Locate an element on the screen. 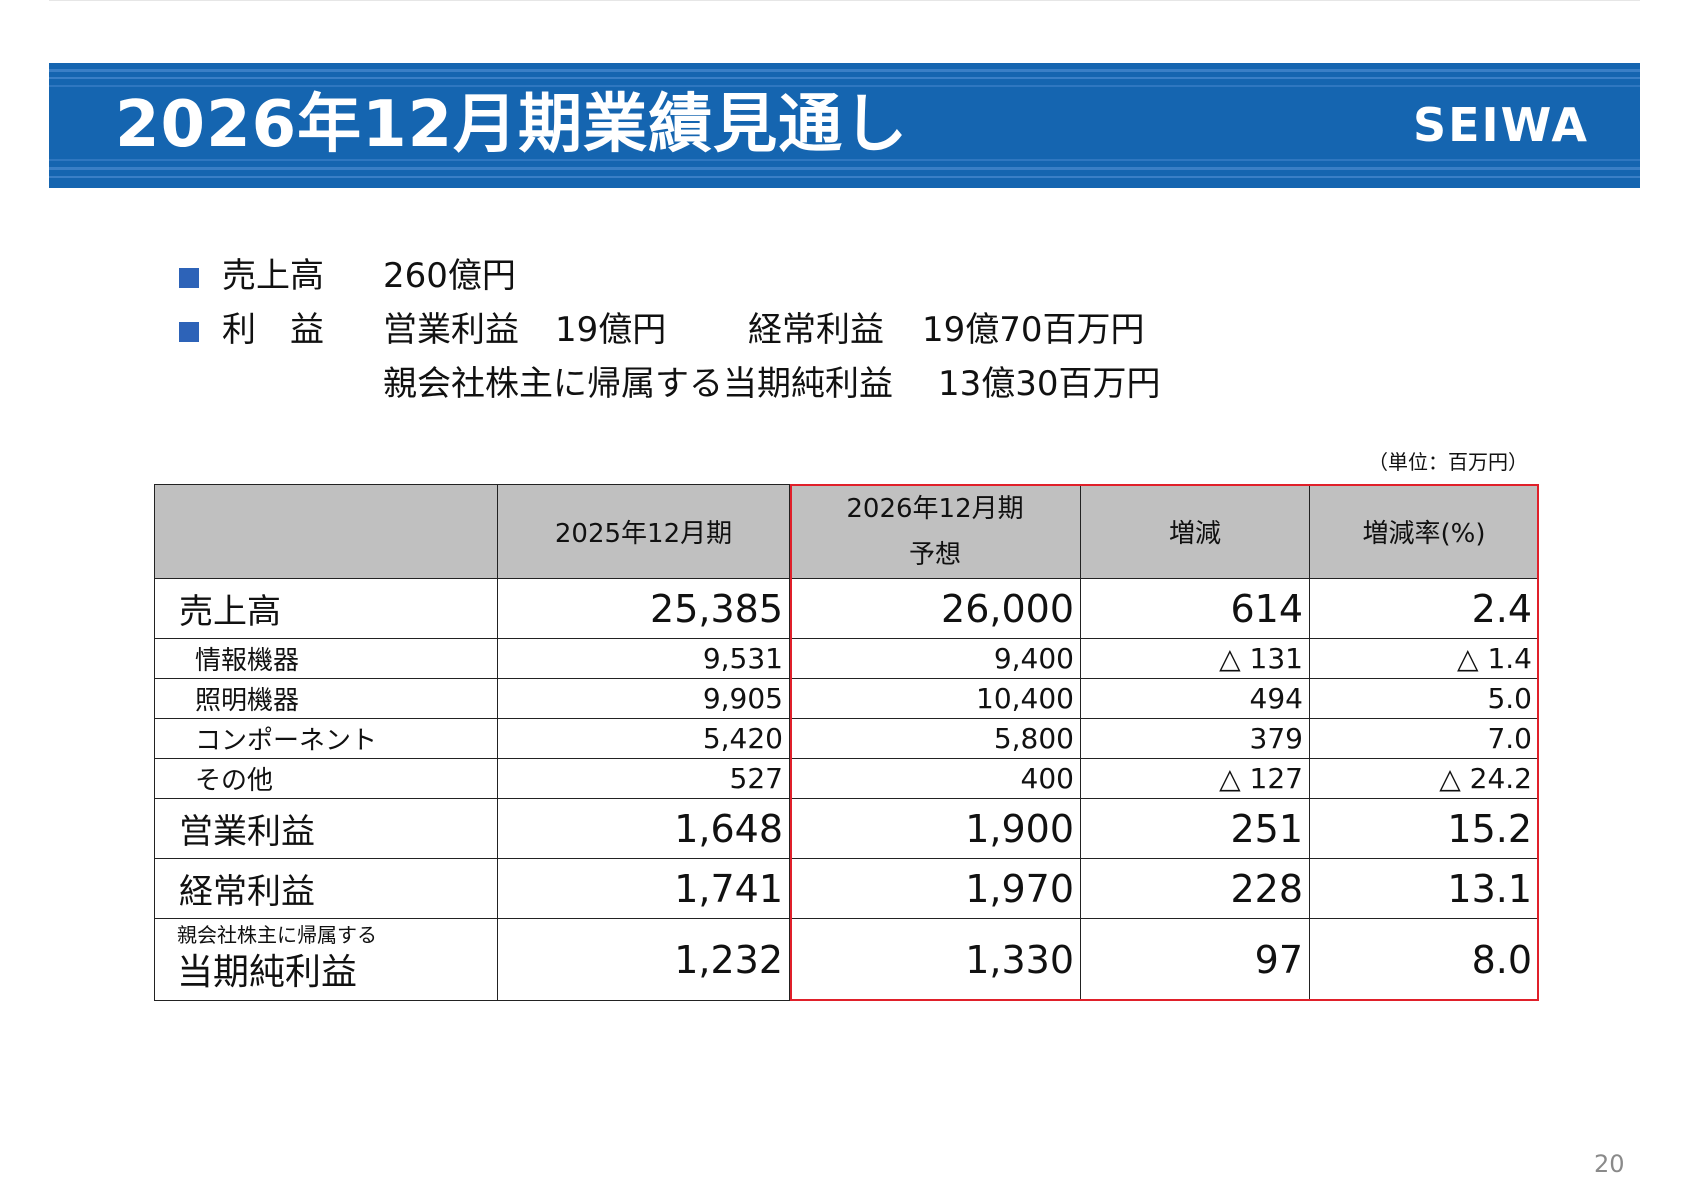 Image resolution: width=1684 pixels, height=1190 pixels. table-row: 親会社株主に帰属する 当期純利益 1,232 1,330 97 8.0 is located at coordinates (846, 959).